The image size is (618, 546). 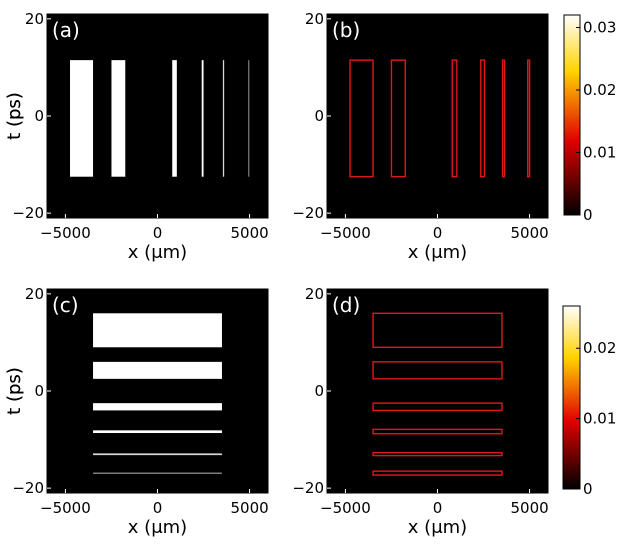 I want to click on panel-a, so click(x=157, y=116).